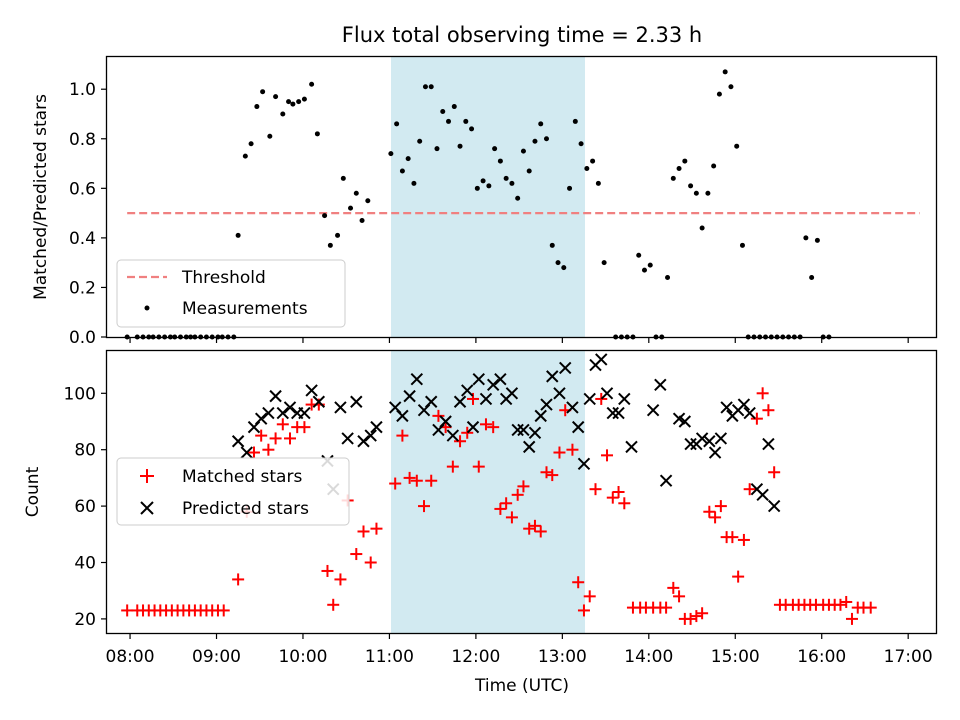 This screenshot has height=720, width=960. I want to click on top-x-ticks, so click(519, 340).